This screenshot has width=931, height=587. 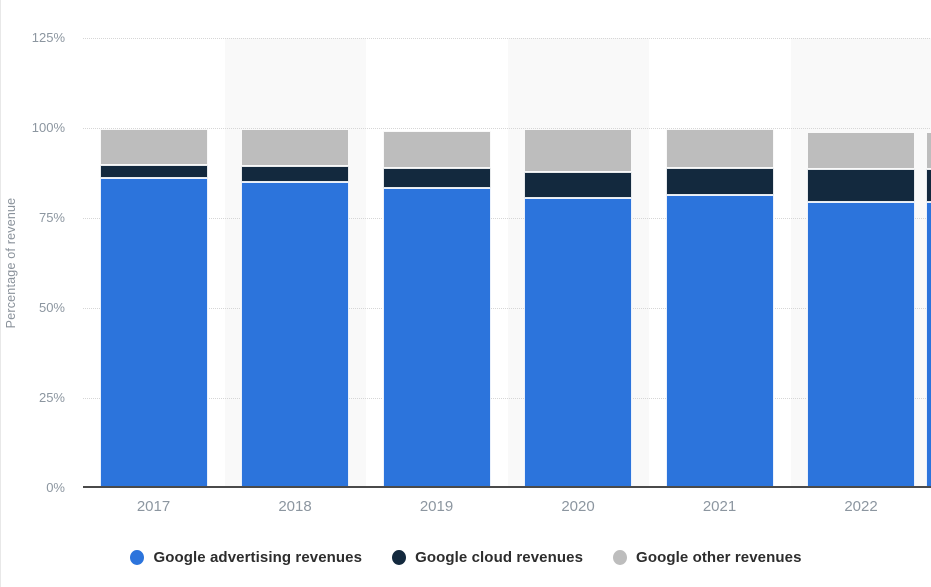 I want to click on bar-2019-google-advertising-revenues, so click(x=436, y=338).